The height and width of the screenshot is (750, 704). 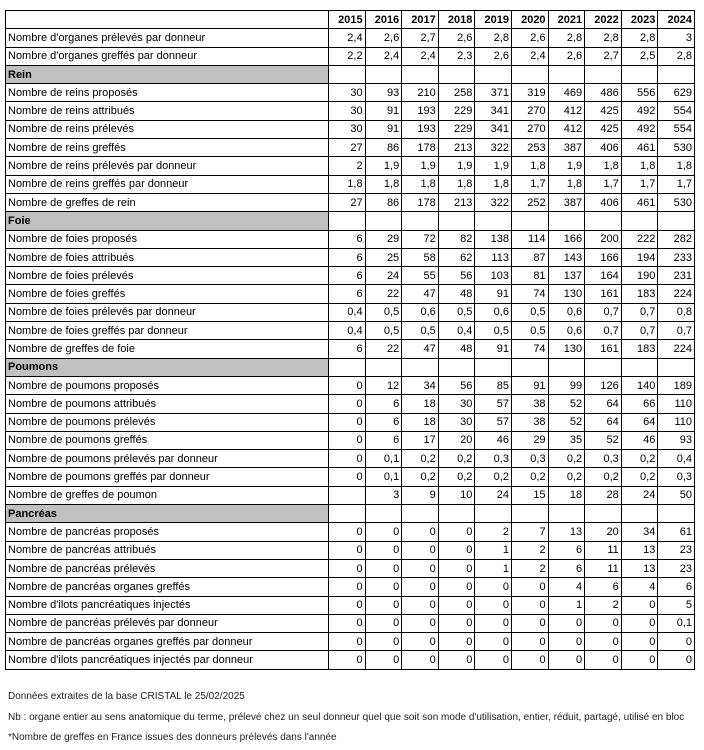 What do you see at coordinates (347, 56) in the screenshot?
I see `value-cell: 2,2` at bounding box center [347, 56].